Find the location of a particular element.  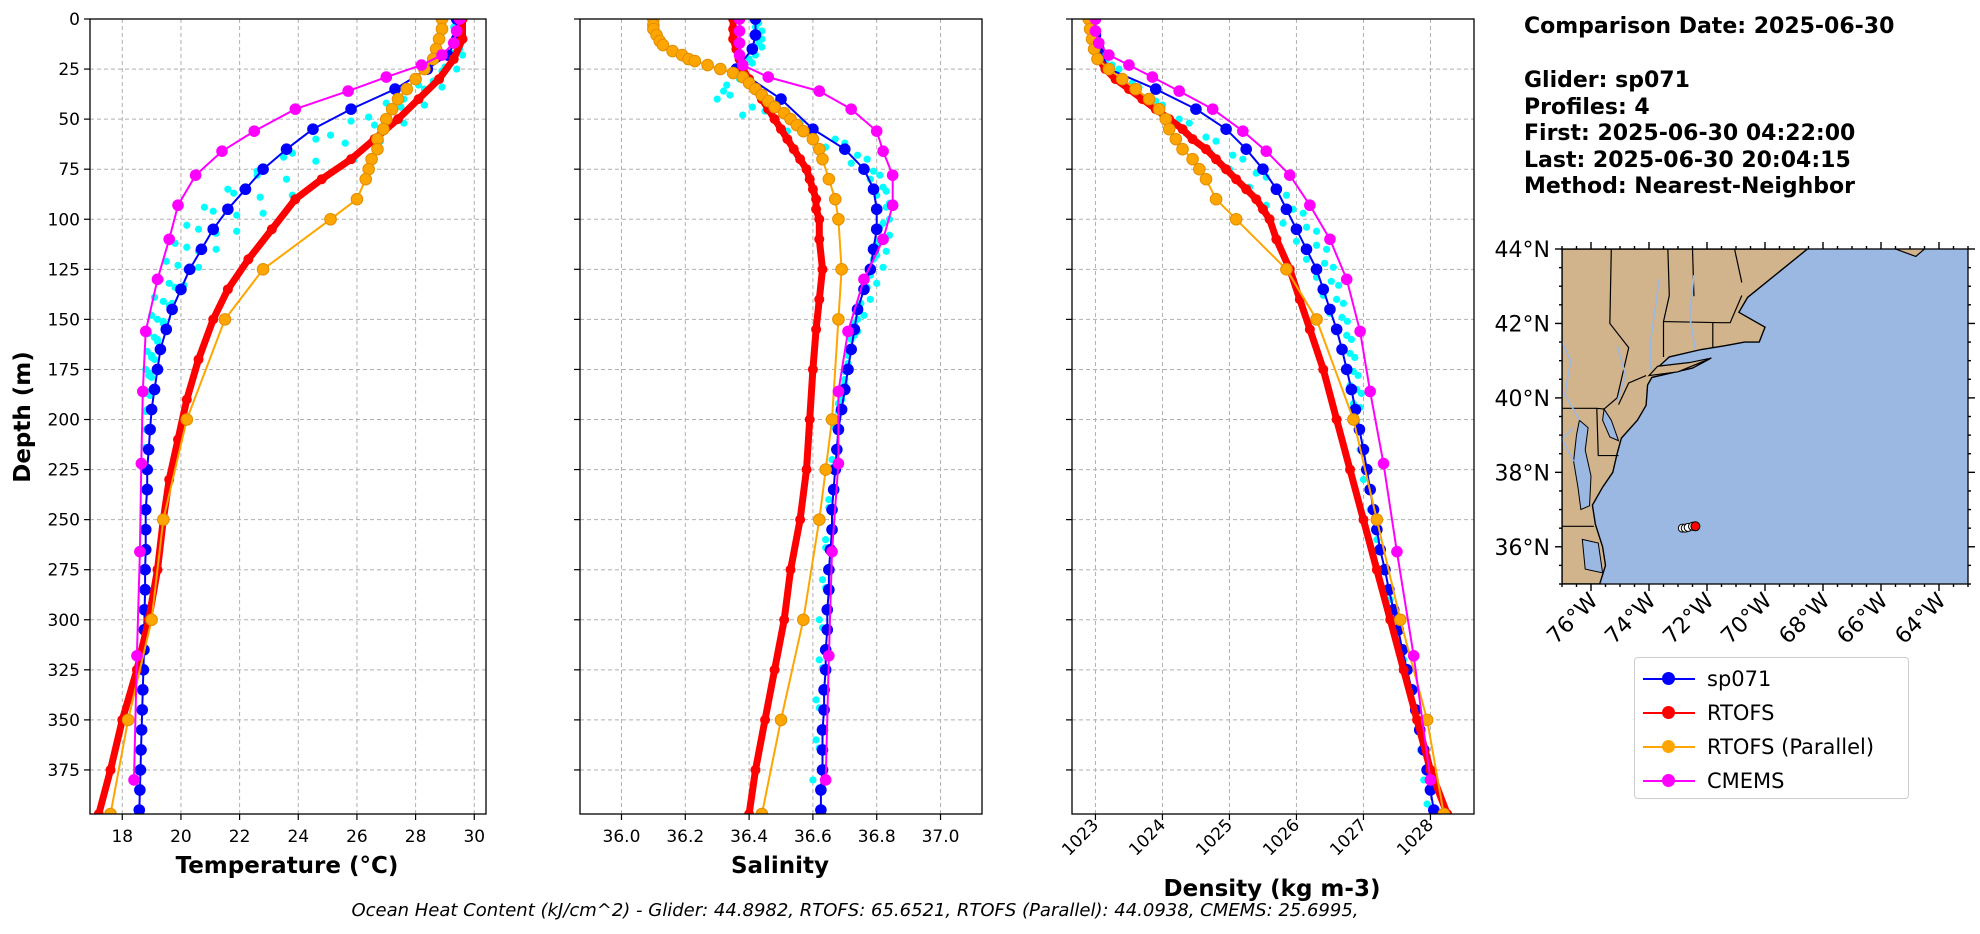

y-tick-label: 0 is located at coordinates (74, 20).